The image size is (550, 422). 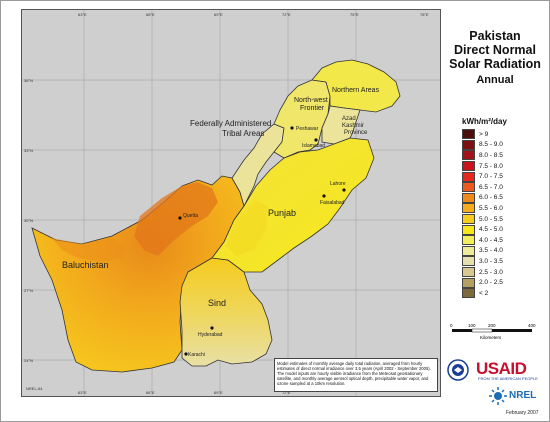 What do you see at coordinates (226, 312) in the screenshot?
I see `region-sind` at bounding box center [226, 312].